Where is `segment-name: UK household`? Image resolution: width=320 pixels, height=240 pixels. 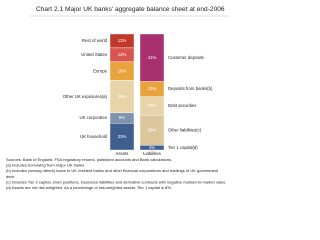
segment-name: UK household is located at coordinates (94, 136).